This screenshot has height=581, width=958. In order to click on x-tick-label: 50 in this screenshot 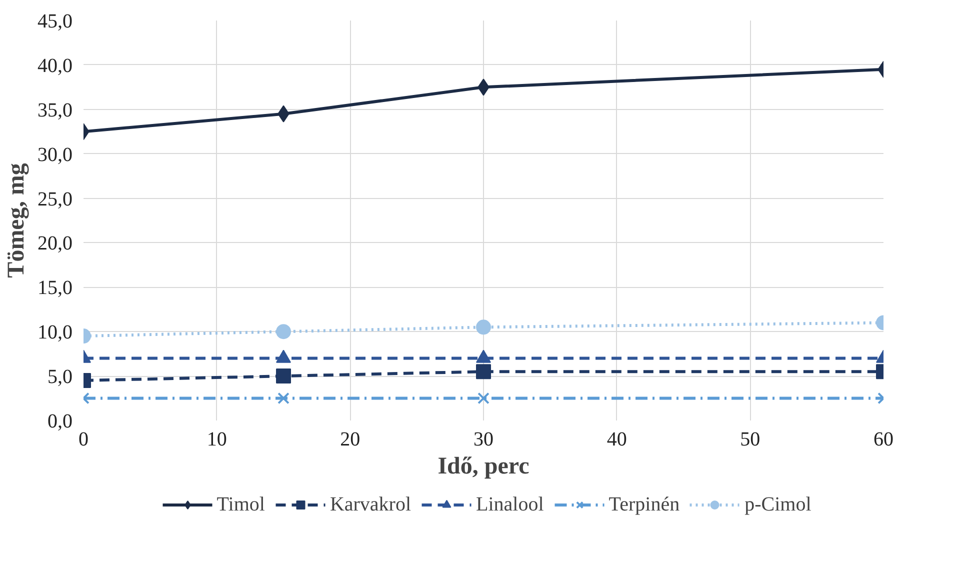, I will do `click(750, 439)`.